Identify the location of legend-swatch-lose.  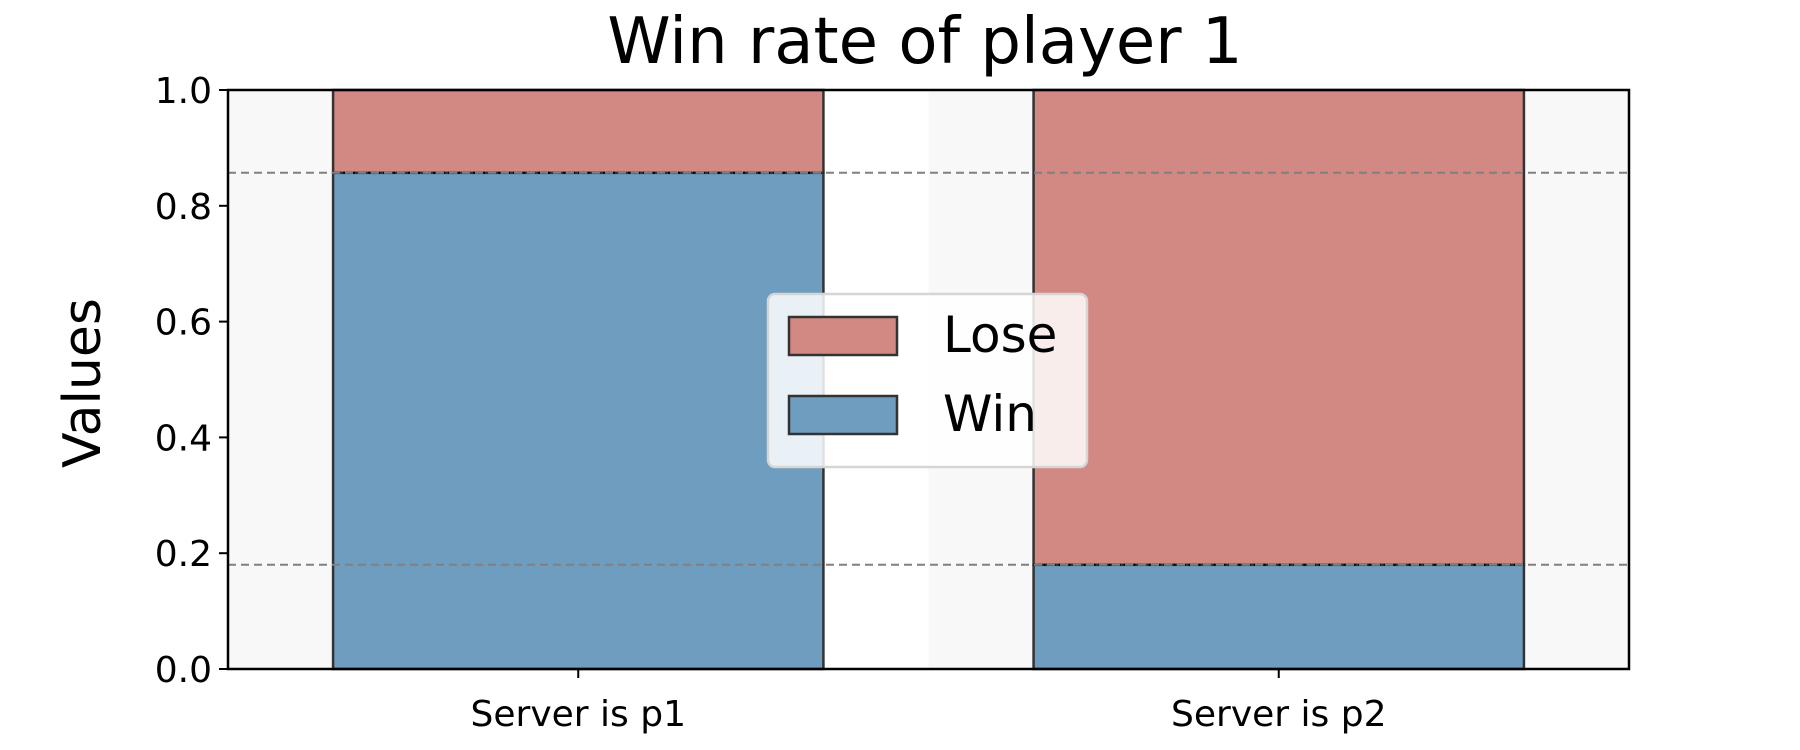
(843, 336).